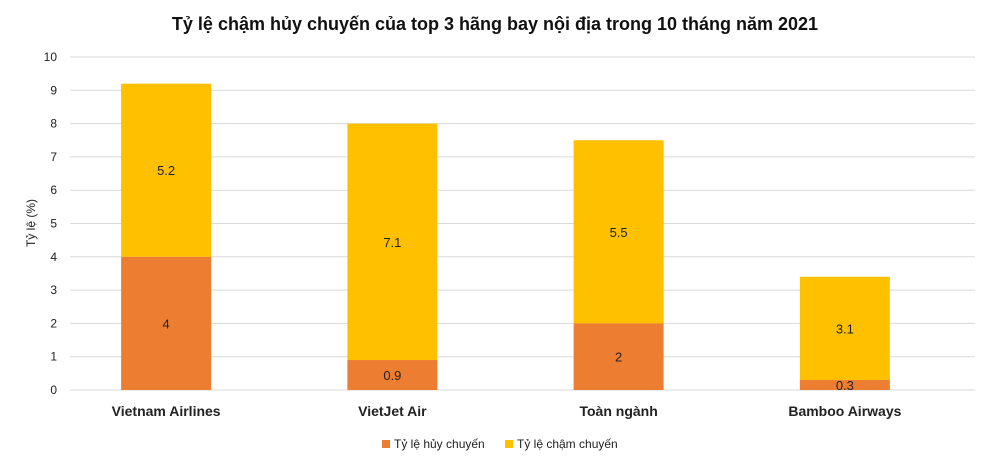 This screenshot has height=462, width=990. I want to click on y-tick-label: 0, so click(53, 390).